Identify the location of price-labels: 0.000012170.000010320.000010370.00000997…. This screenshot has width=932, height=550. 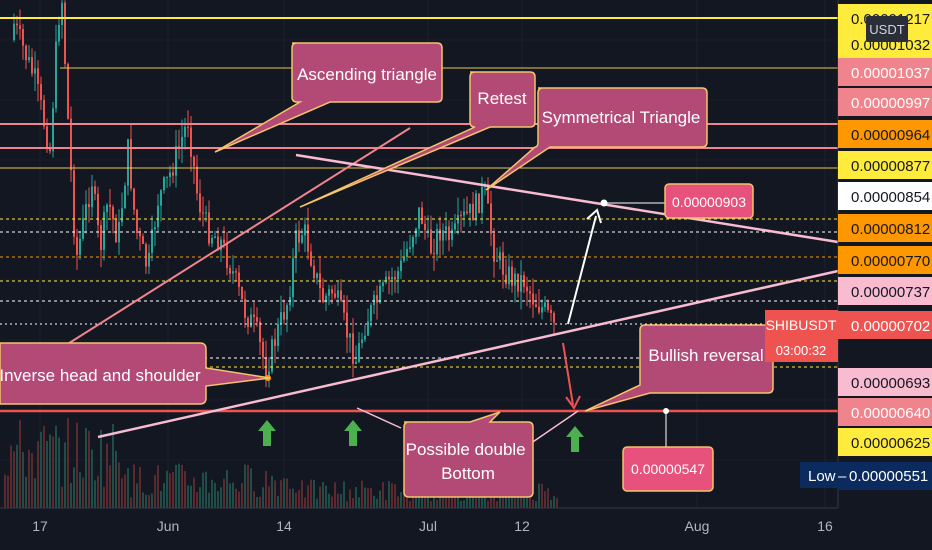
(885, 247).